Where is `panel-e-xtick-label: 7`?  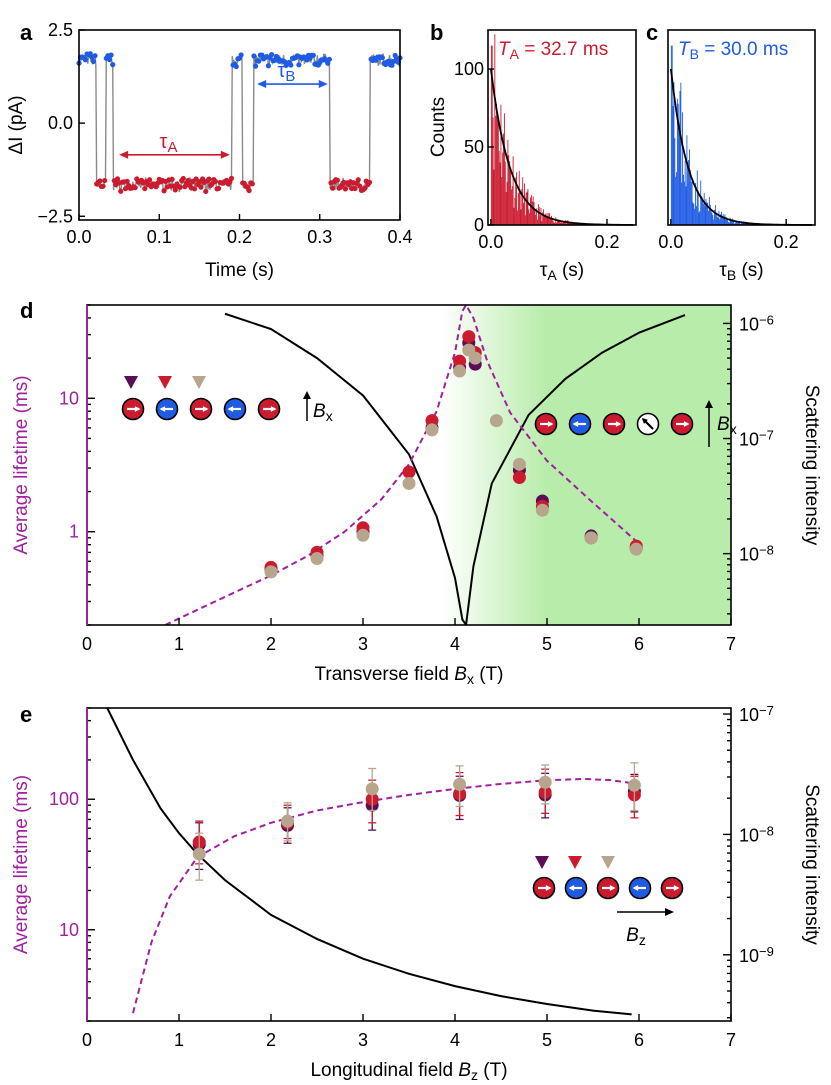
panel-e-xtick-label: 7 is located at coordinates (731, 1040).